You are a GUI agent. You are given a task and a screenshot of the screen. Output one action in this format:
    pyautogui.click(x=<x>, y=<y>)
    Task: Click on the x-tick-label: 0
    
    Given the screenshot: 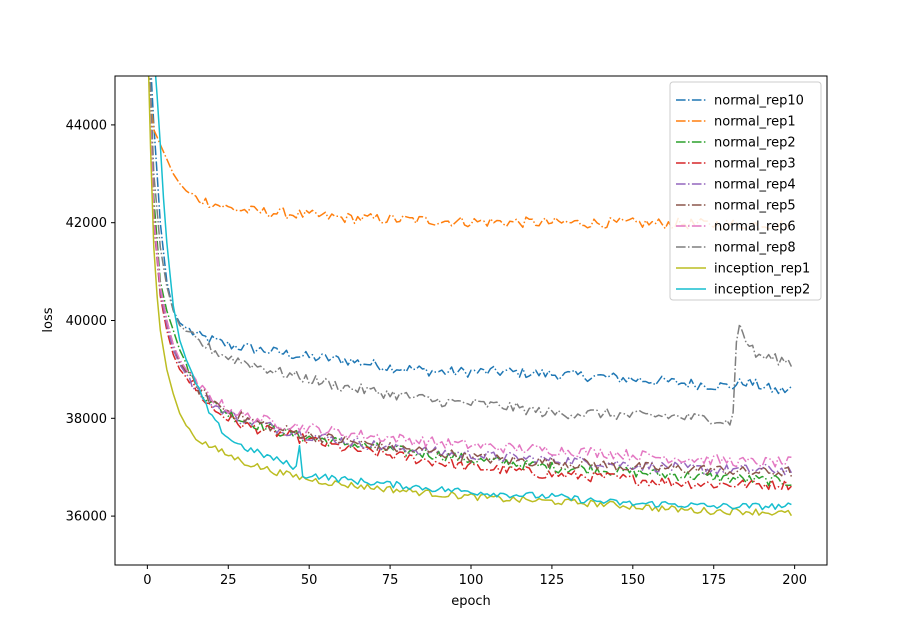 What is the action you would take?
    pyautogui.click(x=147, y=580)
    